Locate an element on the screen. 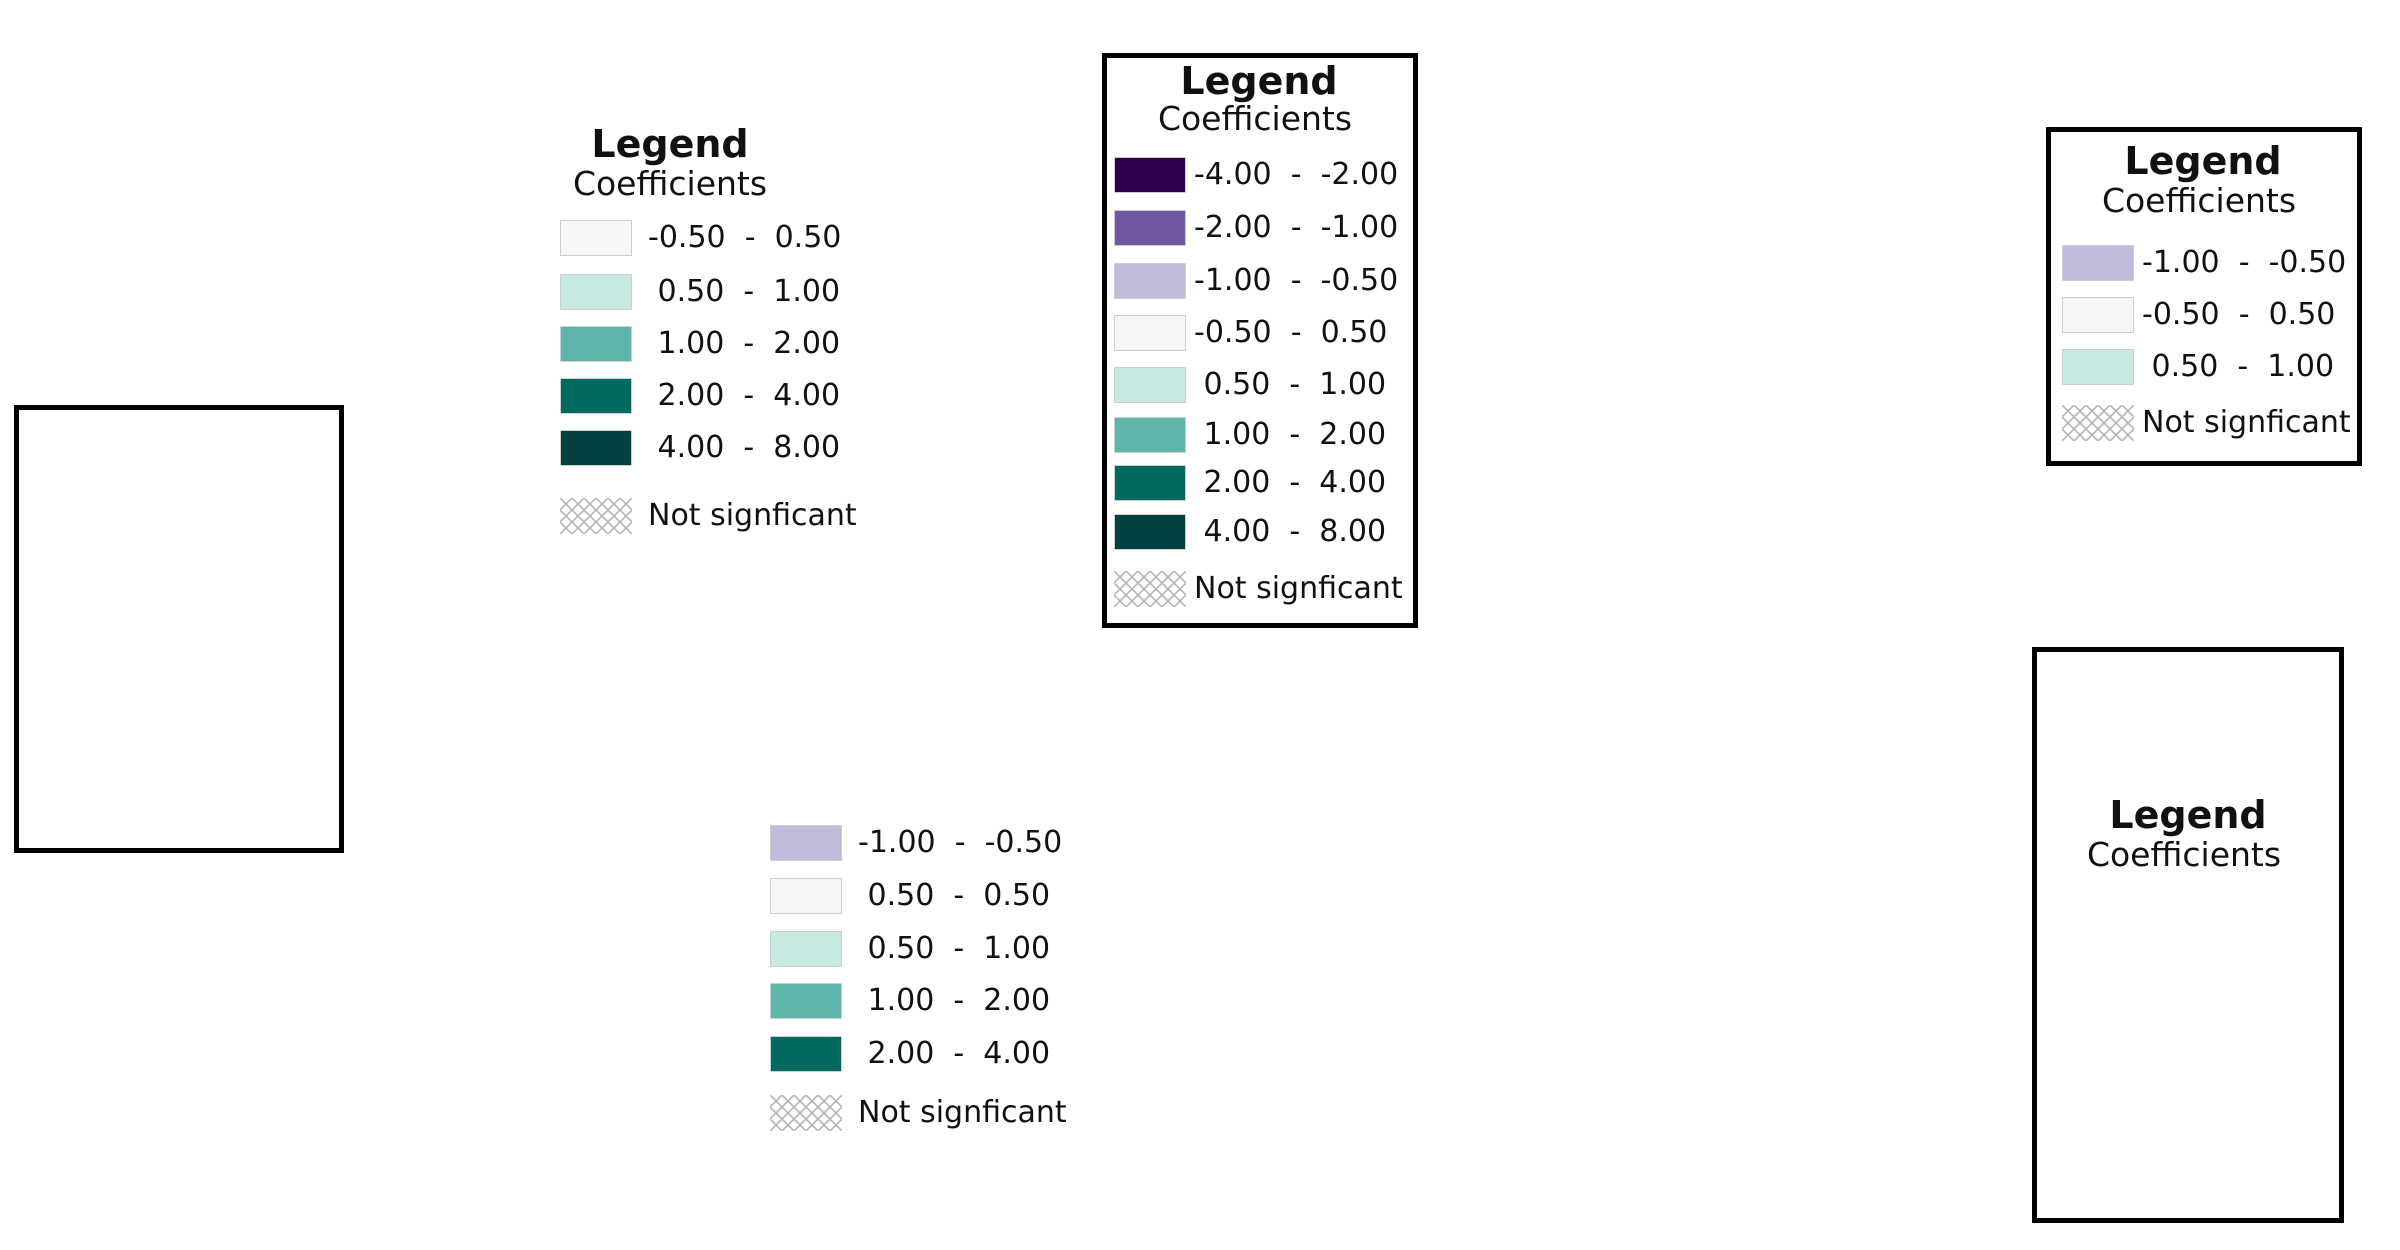 This screenshot has width=2400, height=1250. empty-frame-left is located at coordinates (179, 629).